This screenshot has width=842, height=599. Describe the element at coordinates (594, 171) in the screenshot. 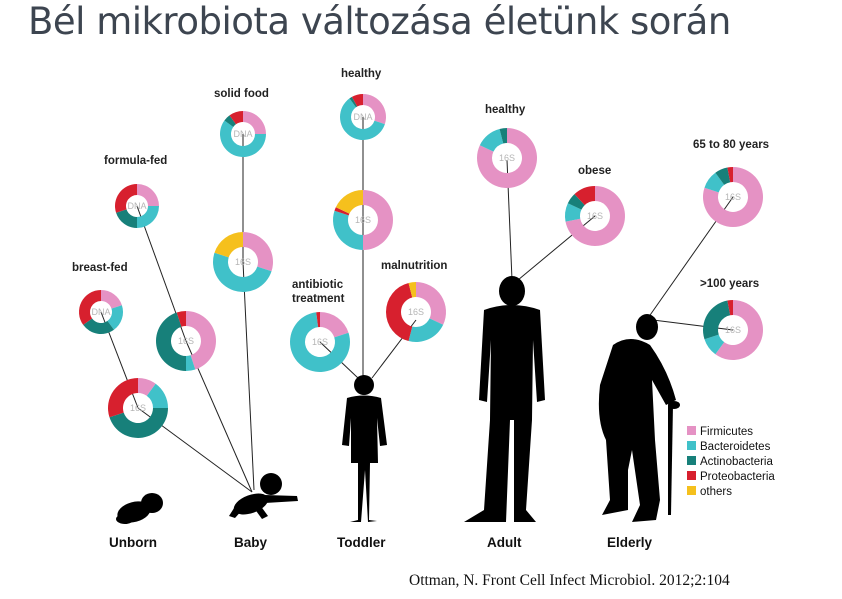

I see `label-obese: obese` at that location.